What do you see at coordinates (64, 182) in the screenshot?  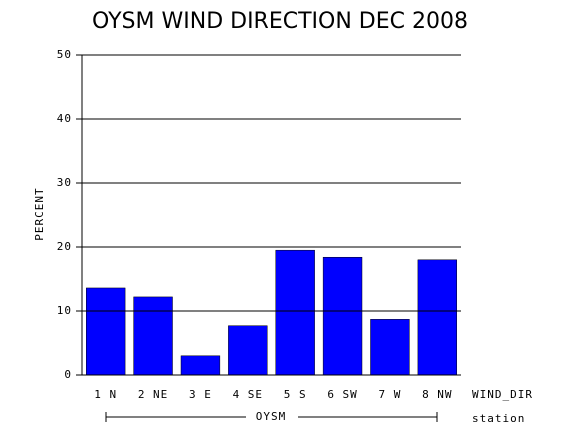 I see `y-tick-label: 30` at bounding box center [64, 182].